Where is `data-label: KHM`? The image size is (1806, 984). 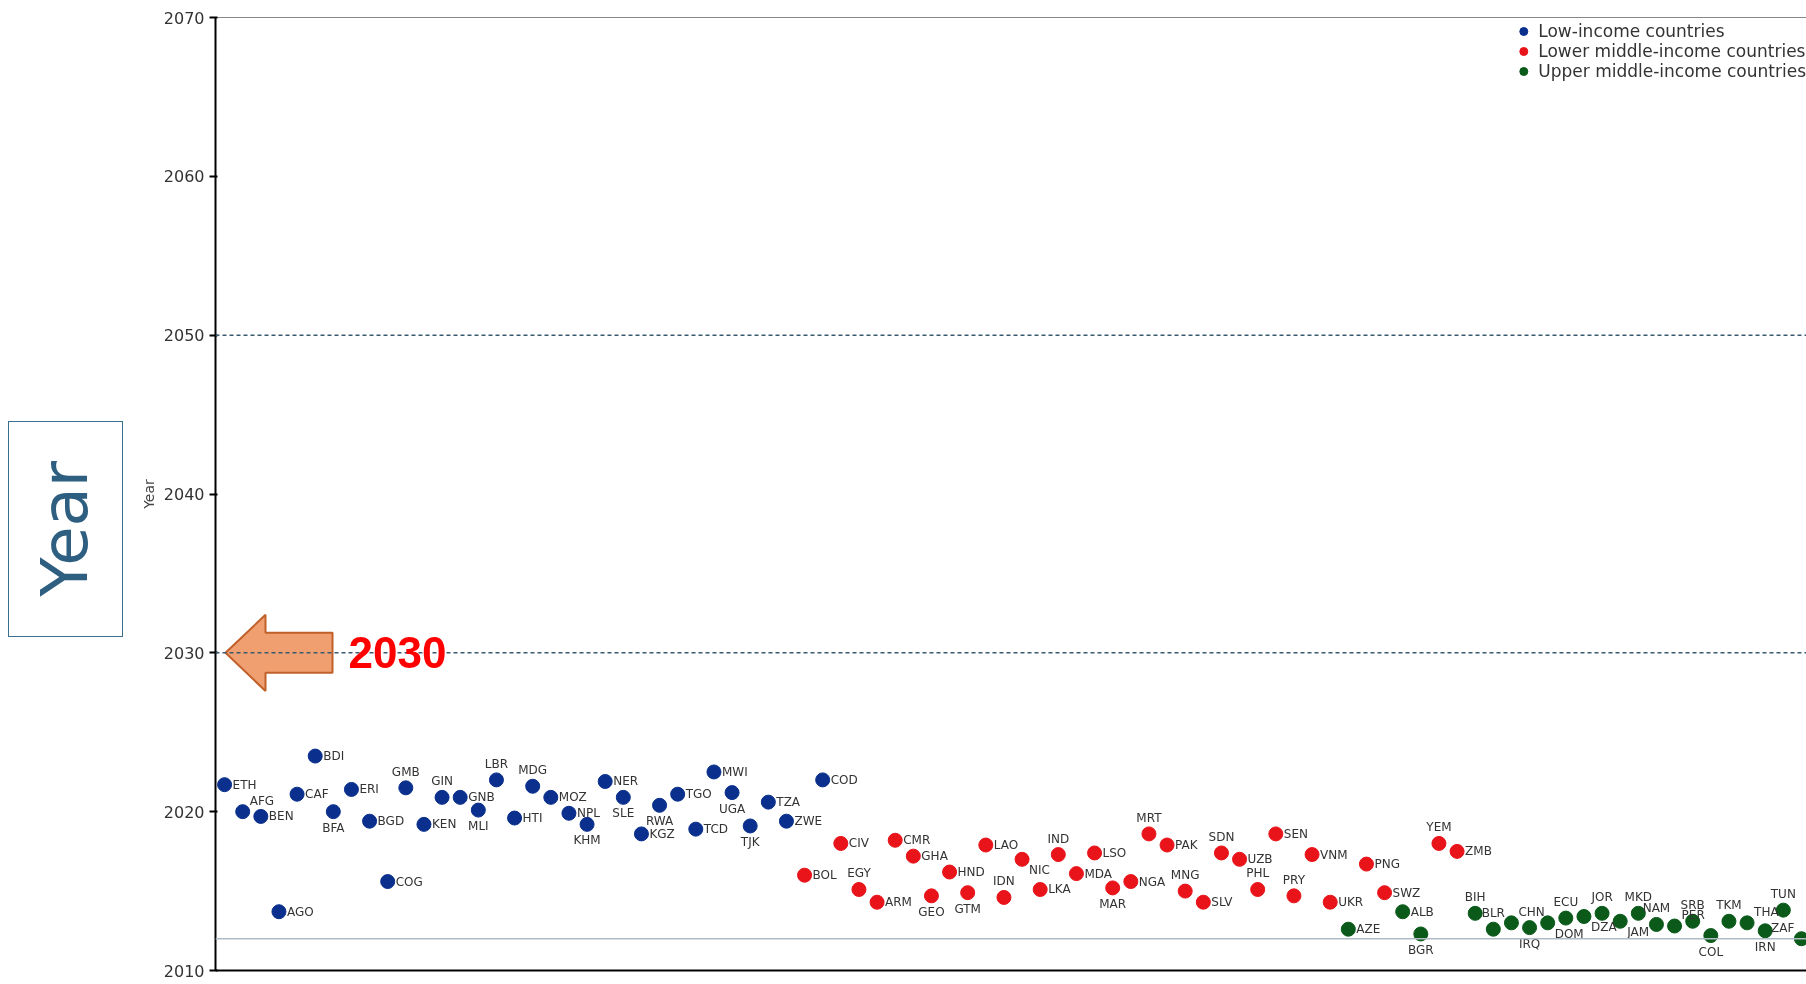 data-label: KHM is located at coordinates (587, 840).